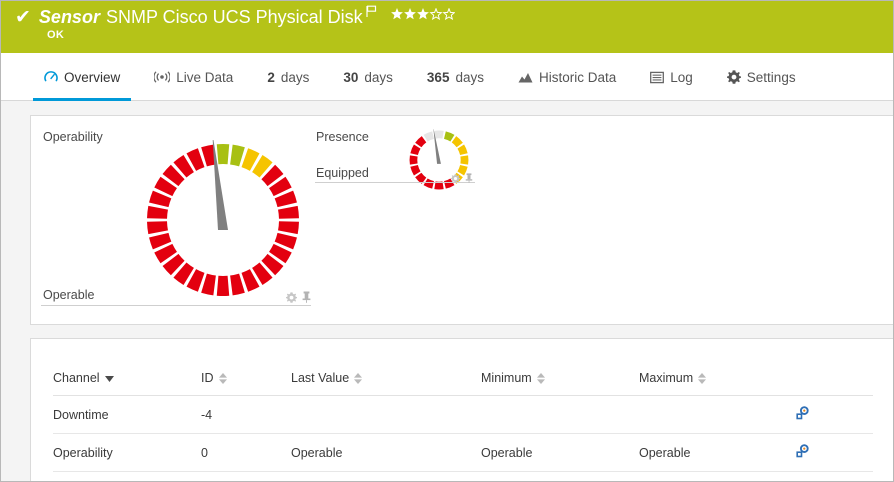  Describe the element at coordinates (271, 77) in the screenshot. I see `tab-2-days-number: 2` at that location.